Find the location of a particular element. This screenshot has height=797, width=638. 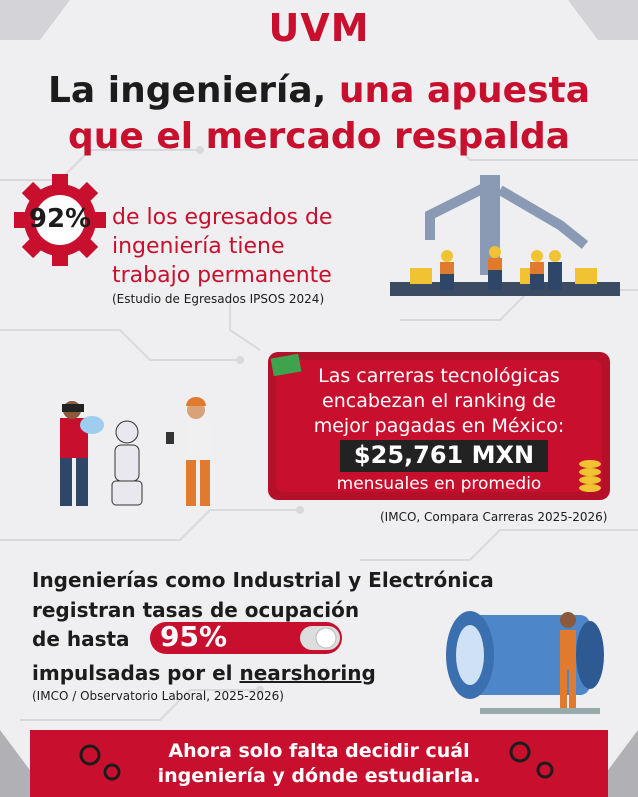

title-part: una apuesta is located at coordinates (464, 90).